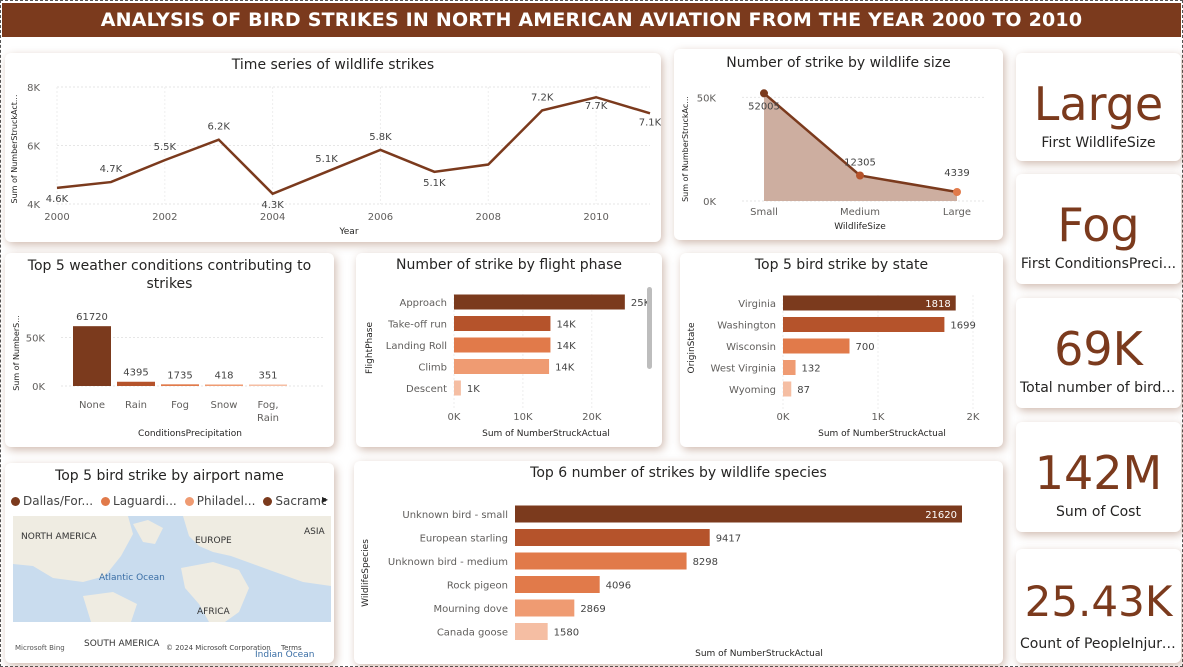 The image size is (1183, 667). What do you see at coordinates (473, 389) in the screenshot?
I see `data-label: 1K` at bounding box center [473, 389].